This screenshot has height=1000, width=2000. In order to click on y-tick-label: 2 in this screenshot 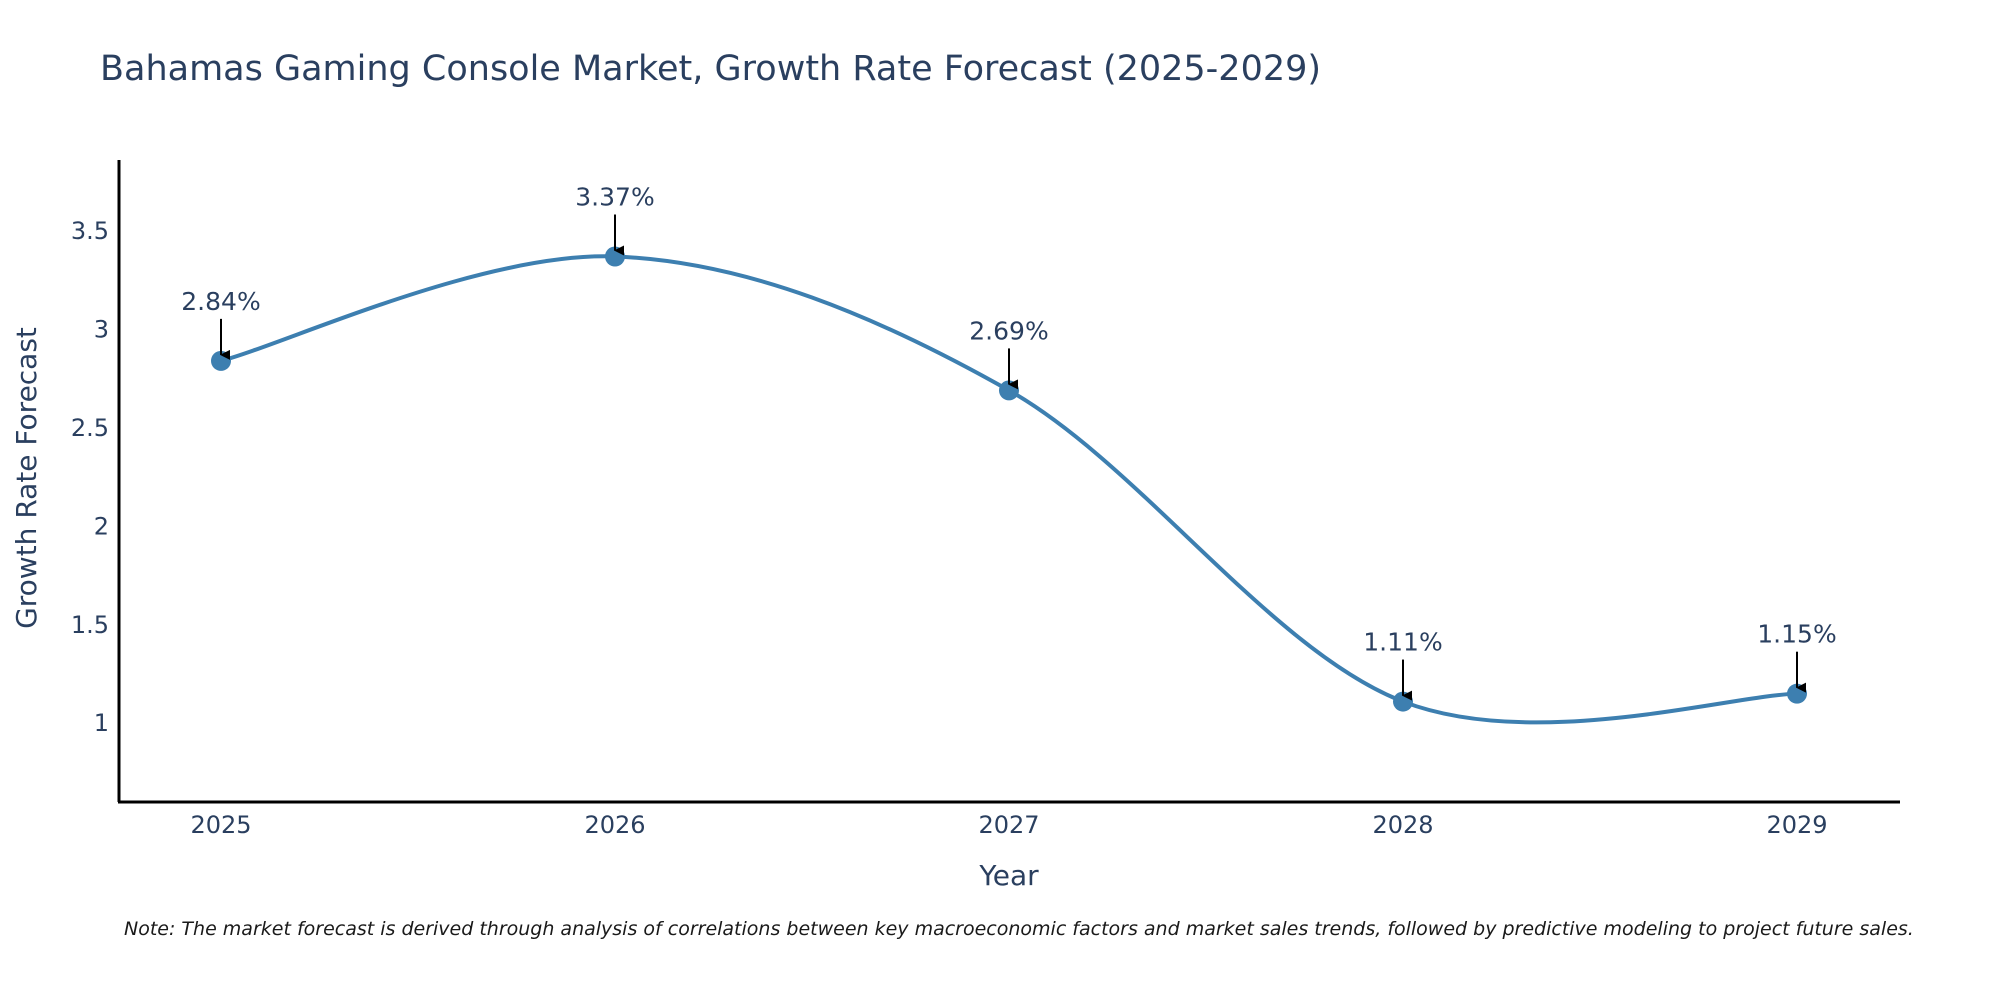, I will do `click(101, 526)`.